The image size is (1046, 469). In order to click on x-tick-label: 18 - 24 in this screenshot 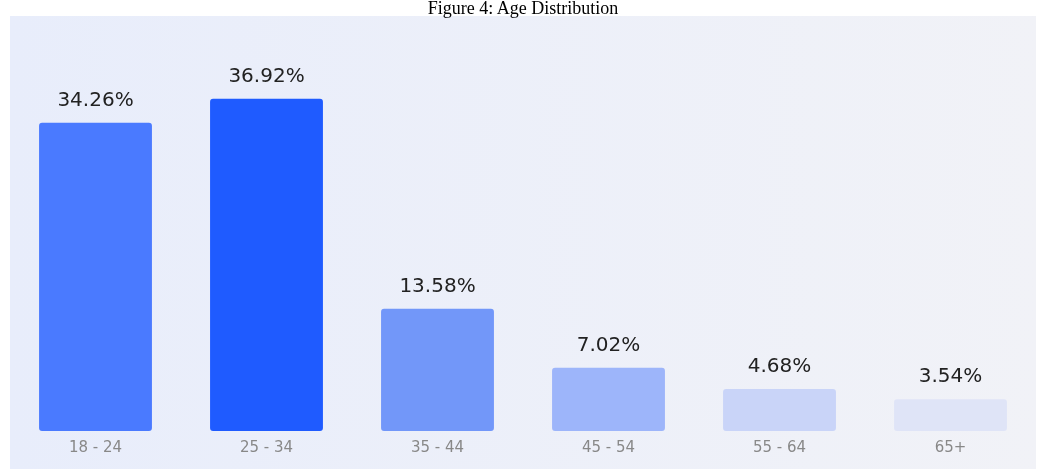, I will do `click(95, 446)`.